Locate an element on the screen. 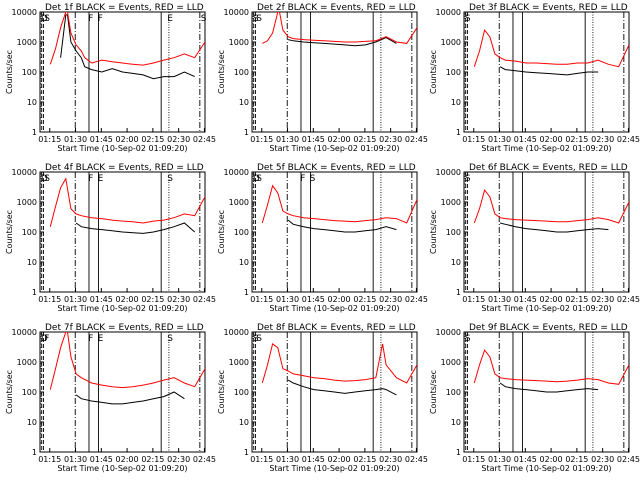 This screenshot has height=485, width=640. chart-title: Det 6f BLACK = Events, RED = LLD is located at coordinates (548, 168).